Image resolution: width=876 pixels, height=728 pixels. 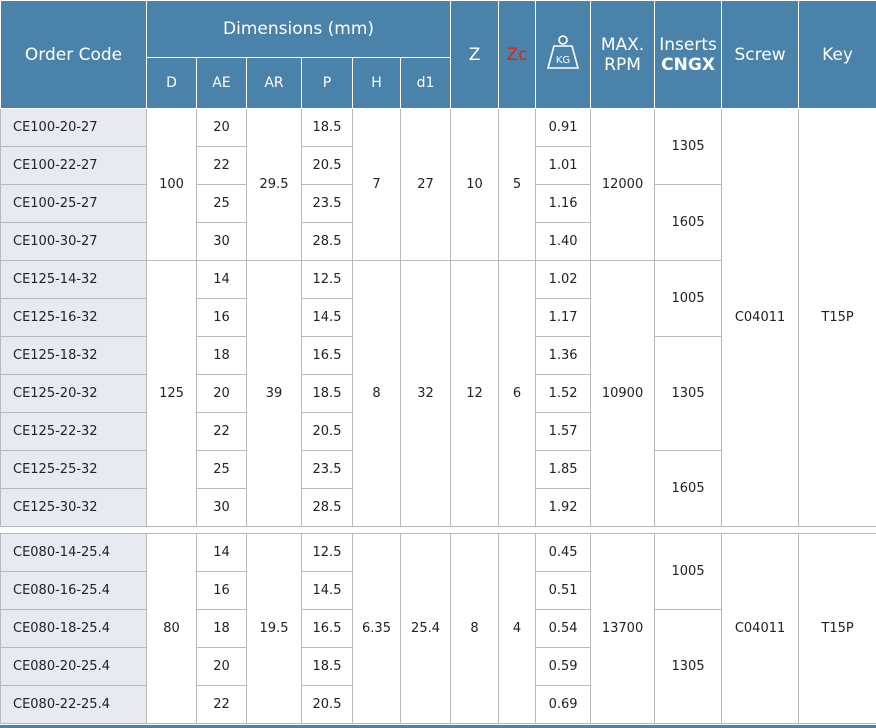 What do you see at coordinates (274, 628) in the screenshot?
I see `ar-cell: 19.5` at bounding box center [274, 628].